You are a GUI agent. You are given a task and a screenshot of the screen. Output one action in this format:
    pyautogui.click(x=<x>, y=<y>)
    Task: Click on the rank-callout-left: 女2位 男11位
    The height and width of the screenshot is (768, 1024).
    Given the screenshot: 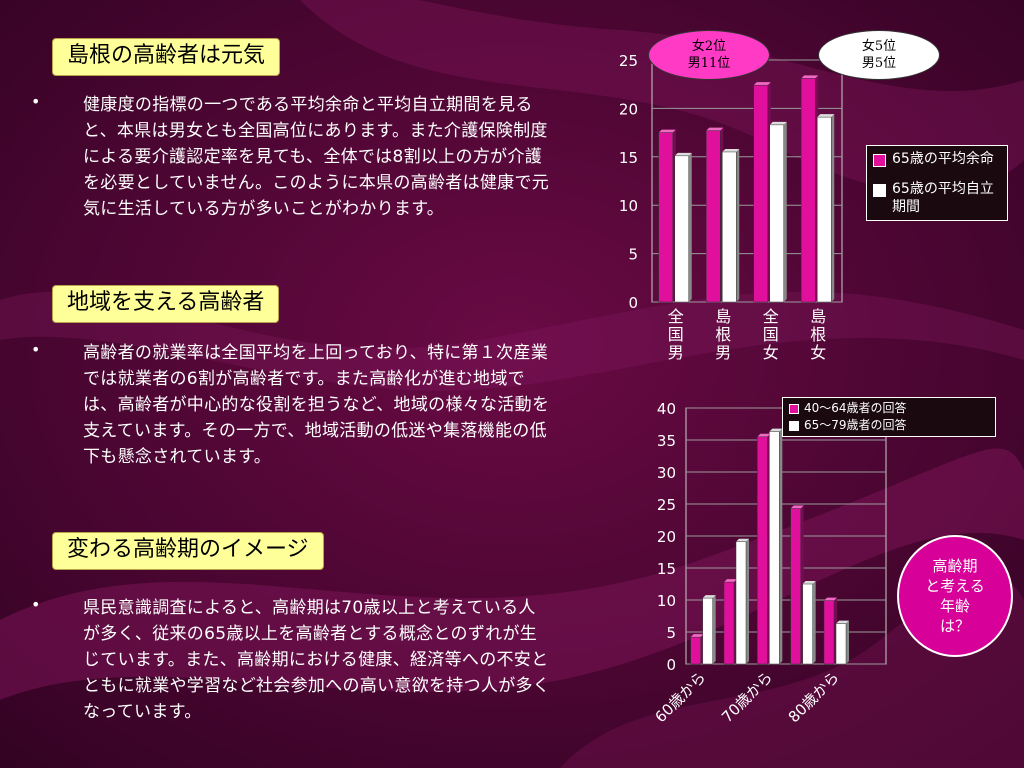 What is the action you would take?
    pyautogui.click(x=709, y=55)
    